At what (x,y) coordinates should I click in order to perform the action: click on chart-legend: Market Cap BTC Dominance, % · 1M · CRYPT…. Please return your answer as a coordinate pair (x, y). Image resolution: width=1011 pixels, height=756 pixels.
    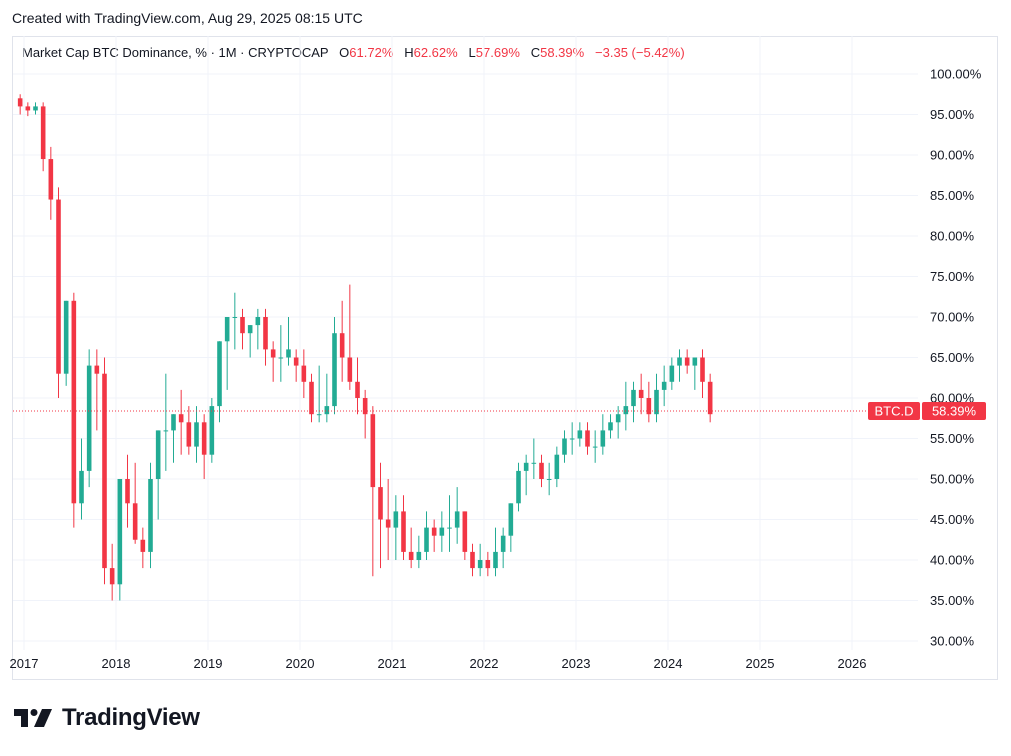
    Looking at the image, I should click on (353, 52).